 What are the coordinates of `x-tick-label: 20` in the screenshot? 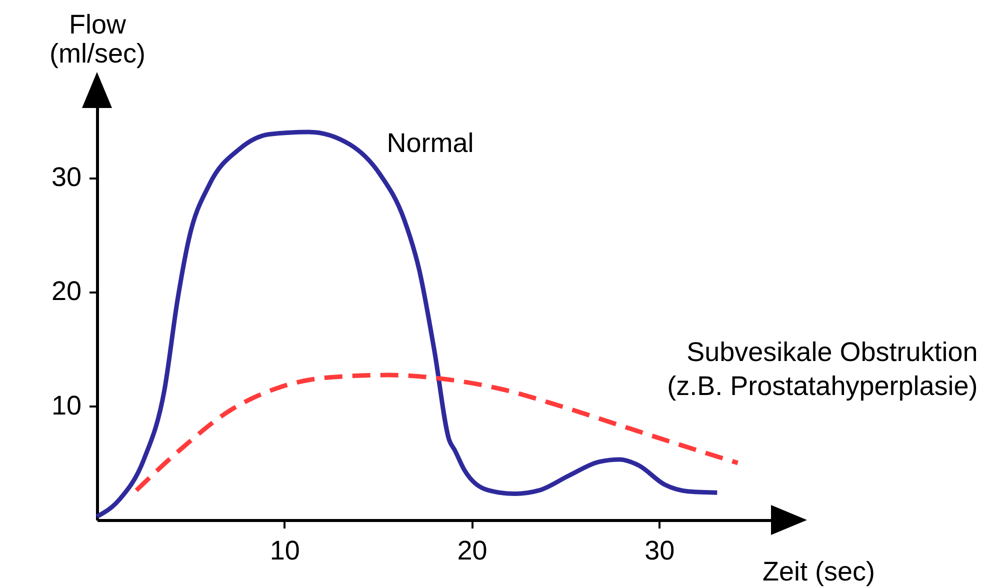 It's located at (472, 551).